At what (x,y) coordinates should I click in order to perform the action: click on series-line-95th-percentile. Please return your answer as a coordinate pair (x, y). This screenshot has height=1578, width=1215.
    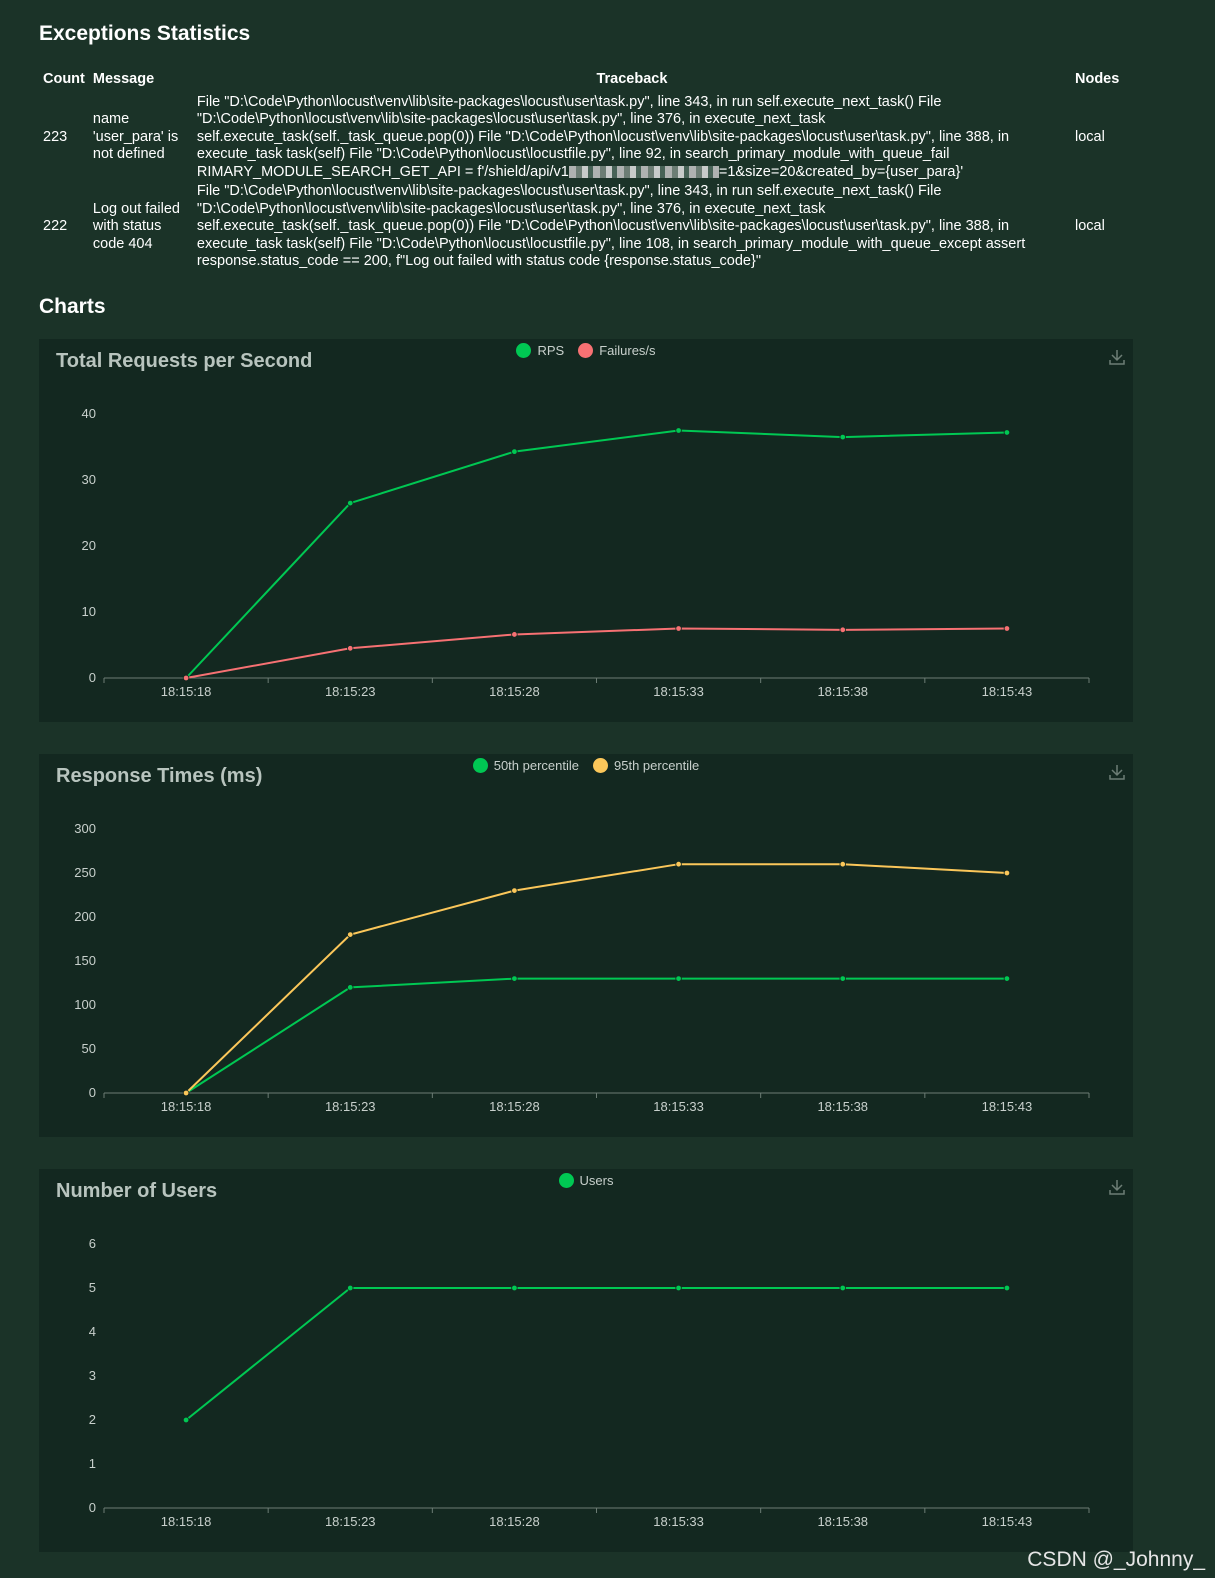
    Looking at the image, I should click on (596, 978).